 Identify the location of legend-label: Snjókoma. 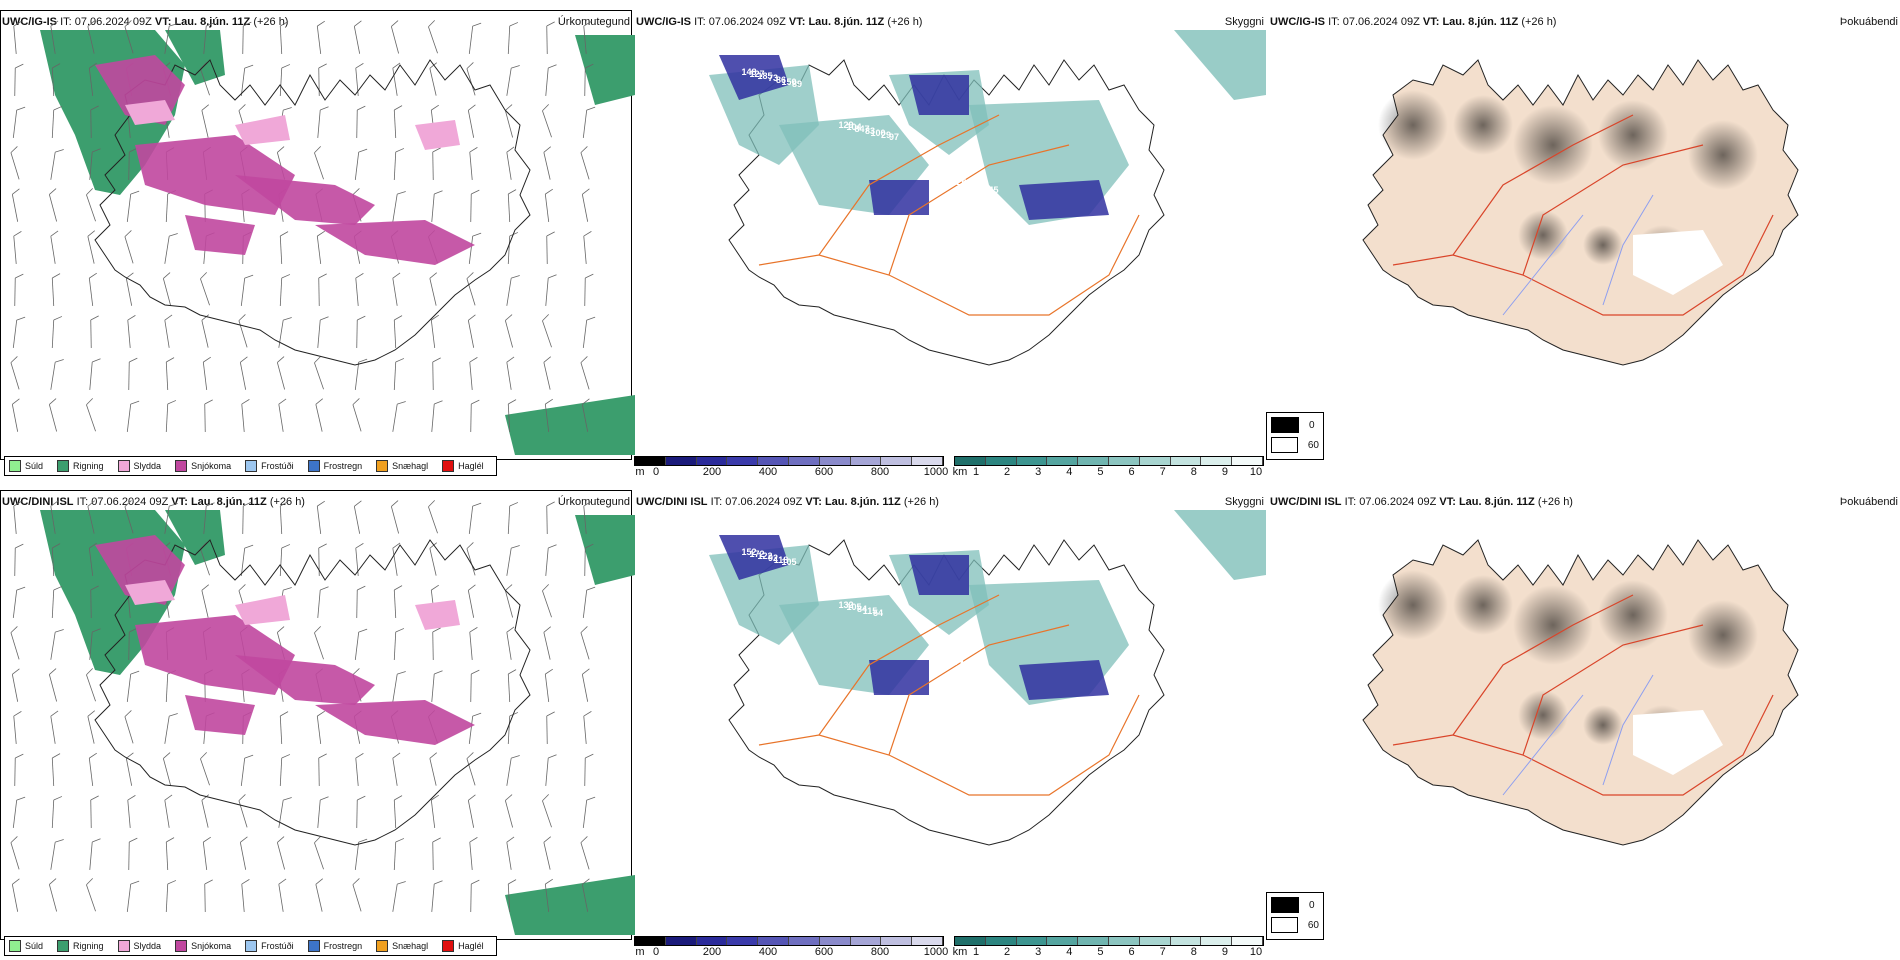
(211, 466).